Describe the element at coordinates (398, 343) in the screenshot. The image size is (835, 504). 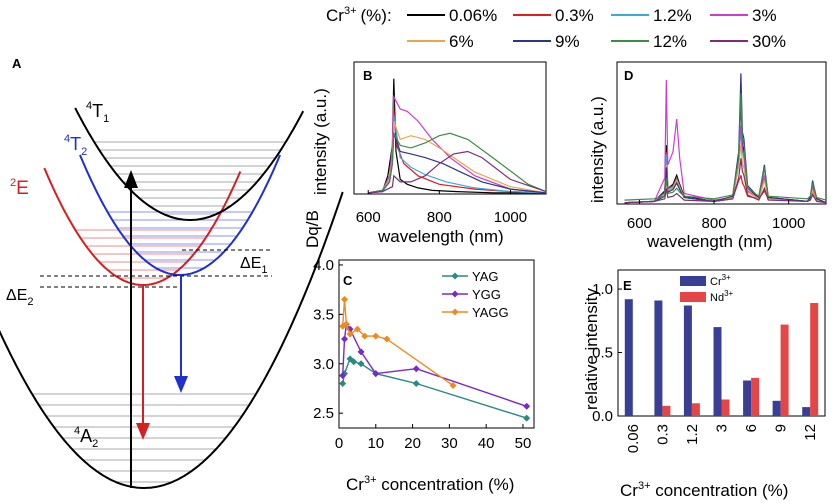
I see `c-series-YAGG` at that location.